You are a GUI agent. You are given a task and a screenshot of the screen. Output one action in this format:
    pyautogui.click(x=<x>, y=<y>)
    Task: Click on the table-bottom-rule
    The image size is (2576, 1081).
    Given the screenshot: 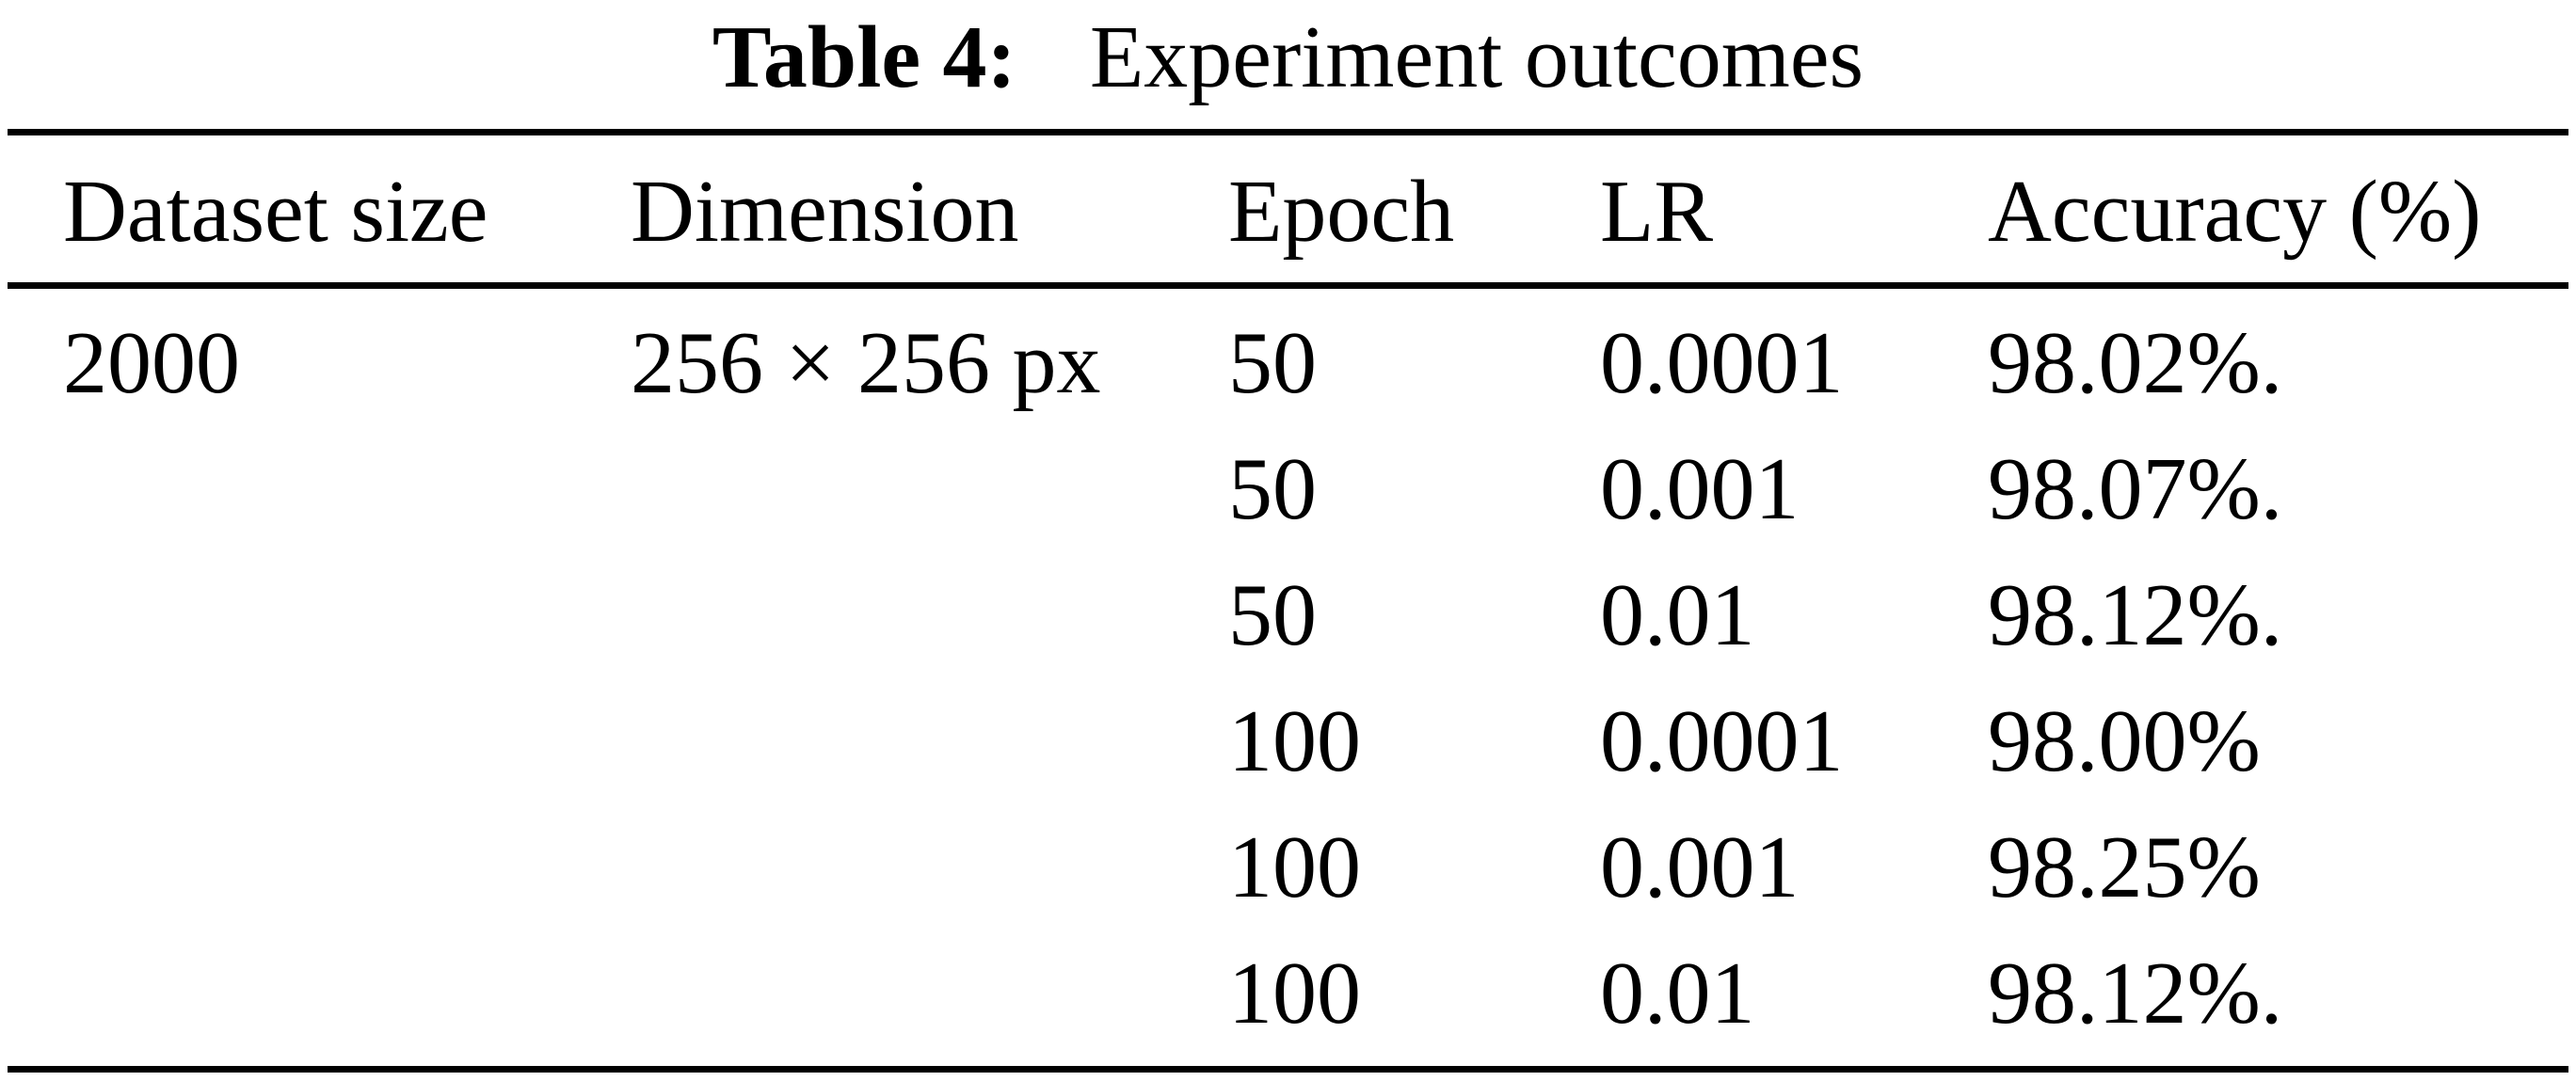 What is the action you would take?
    pyautogui.click(x=1288, y=1069)
    